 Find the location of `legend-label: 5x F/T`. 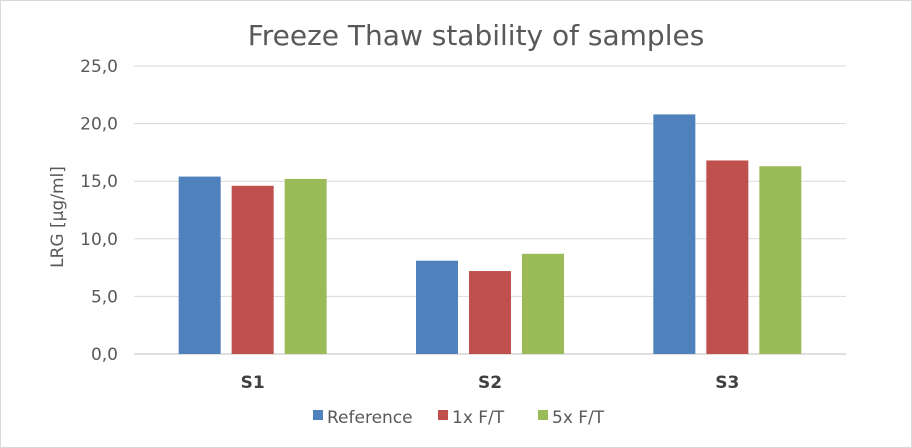

legend-label: 5x F/T is located at coordinates (578, 418).